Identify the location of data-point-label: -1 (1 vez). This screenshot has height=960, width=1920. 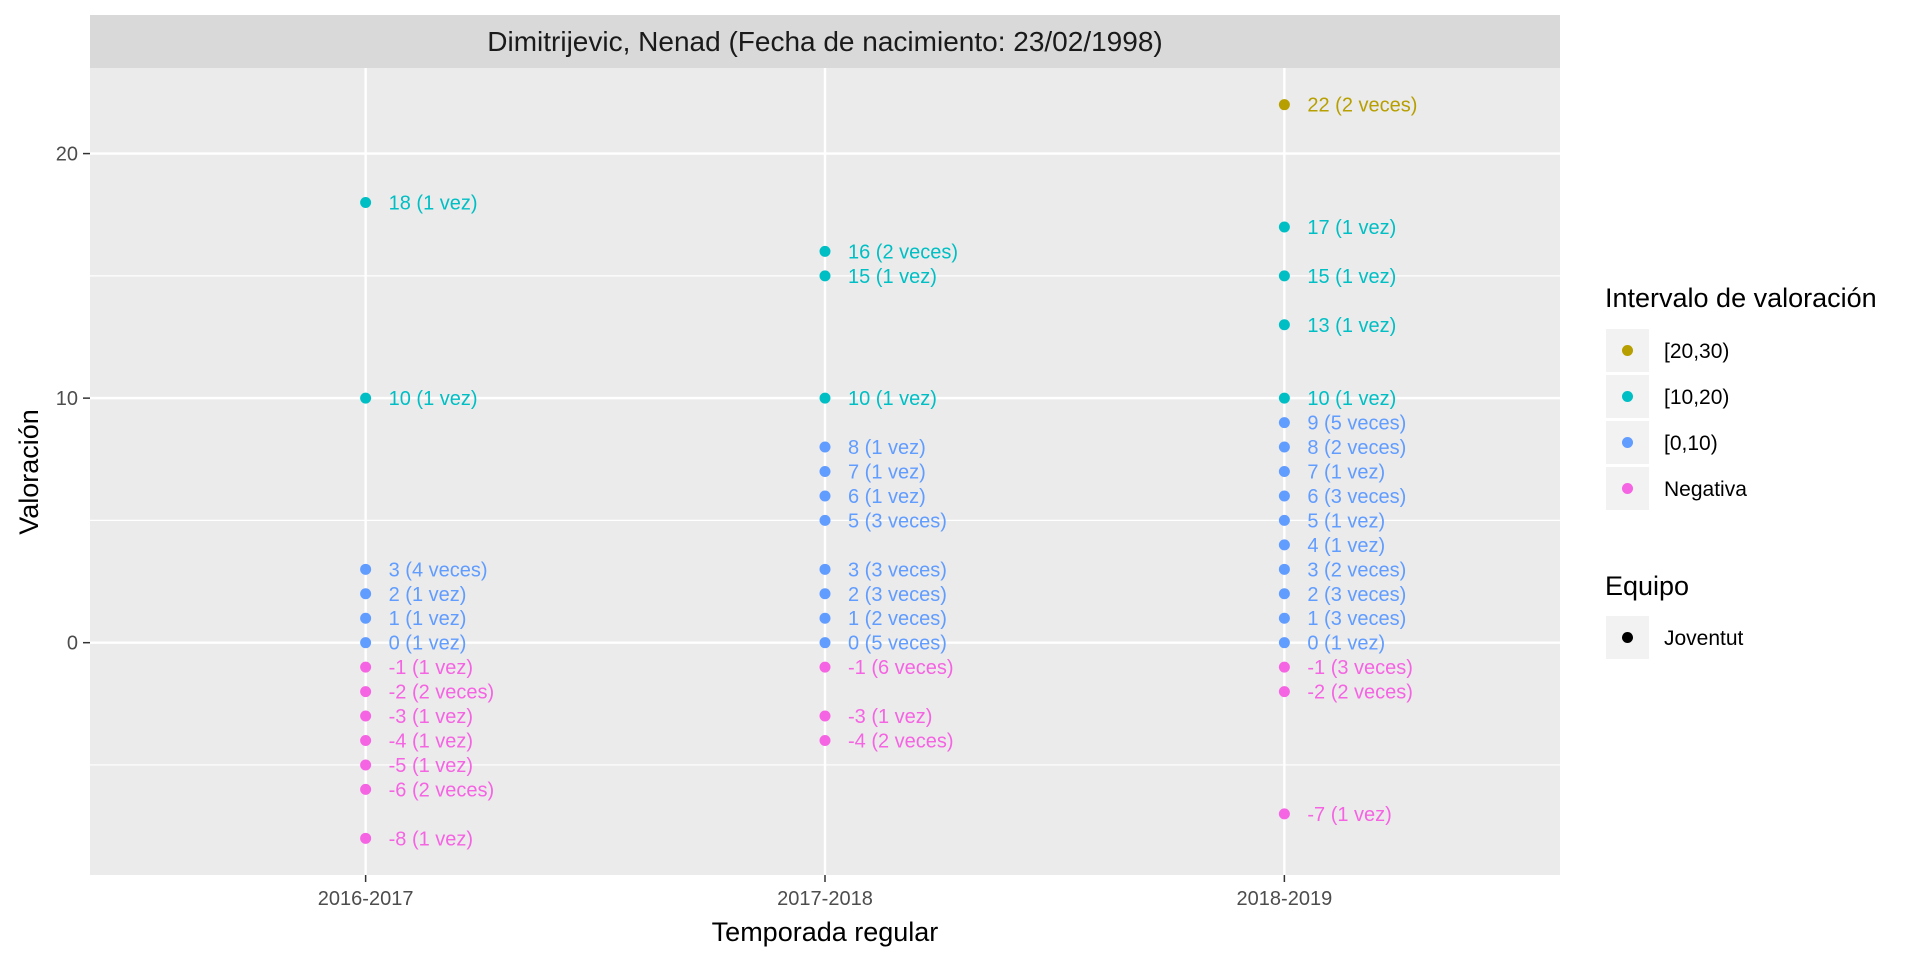
(431, 668).